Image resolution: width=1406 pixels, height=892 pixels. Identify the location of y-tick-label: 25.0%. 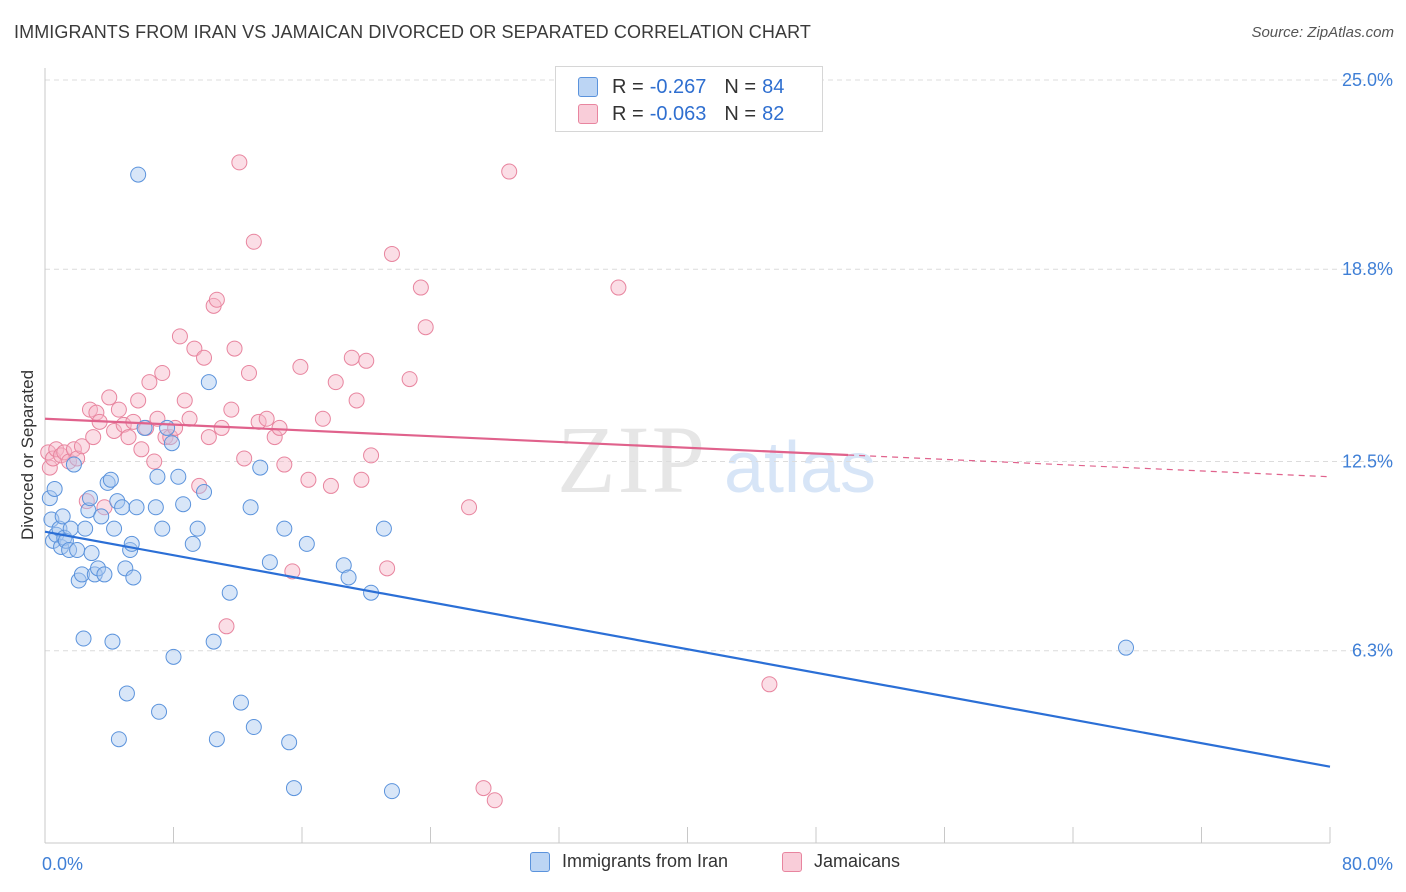
(1367, 80).